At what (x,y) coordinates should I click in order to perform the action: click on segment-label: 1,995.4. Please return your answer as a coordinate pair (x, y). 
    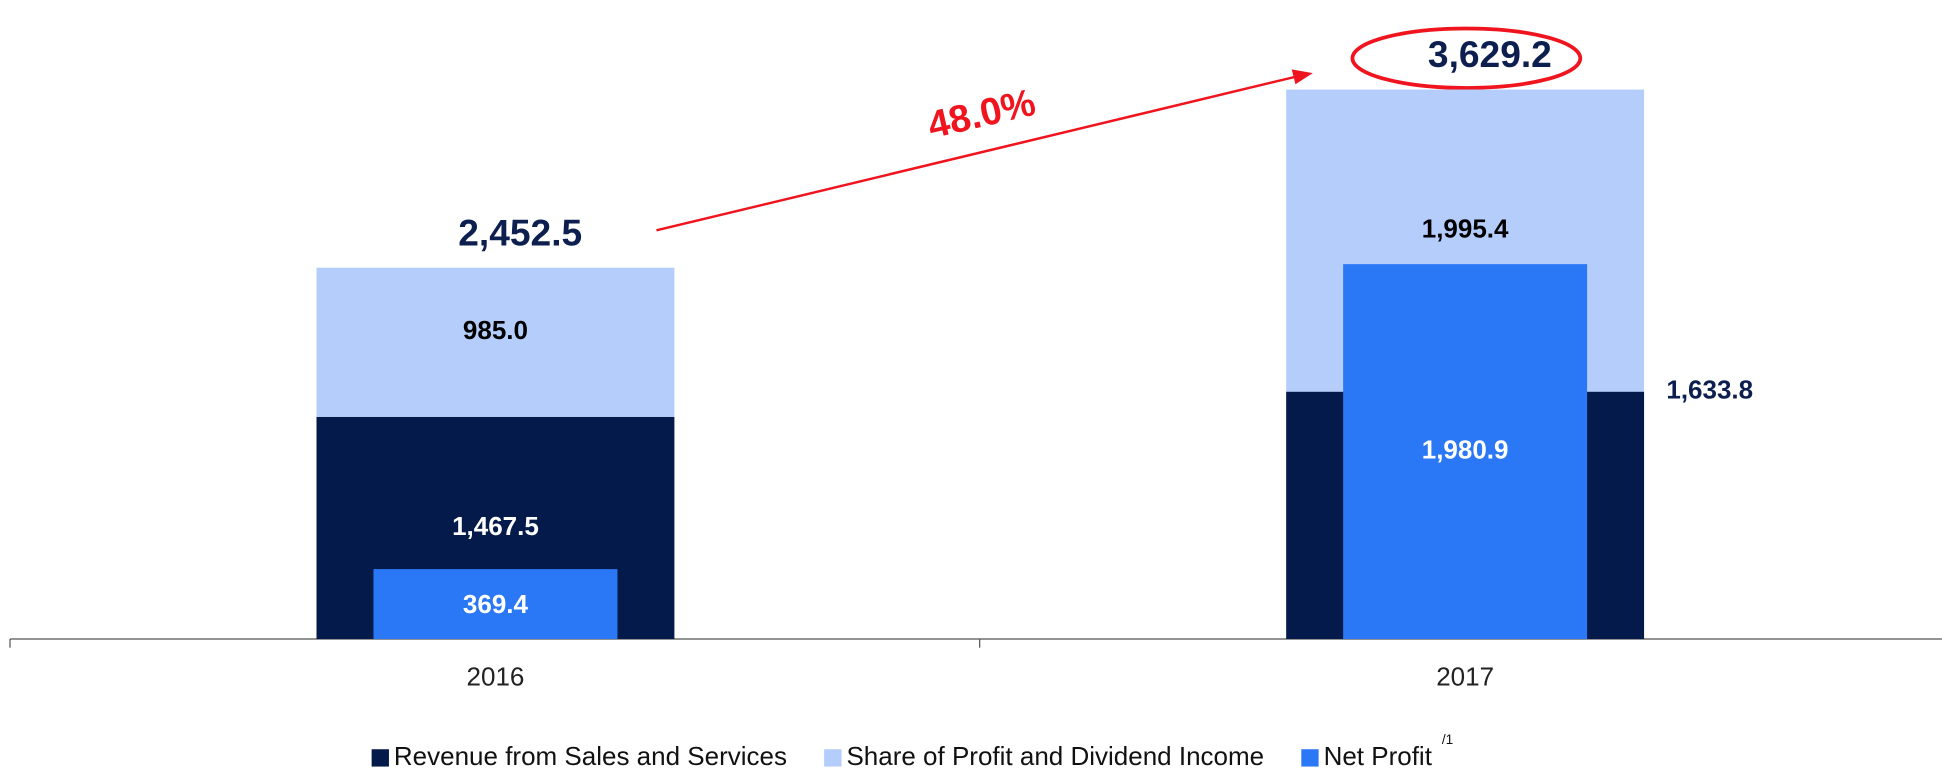
    Looking at the image, I should click on (1465, 229).